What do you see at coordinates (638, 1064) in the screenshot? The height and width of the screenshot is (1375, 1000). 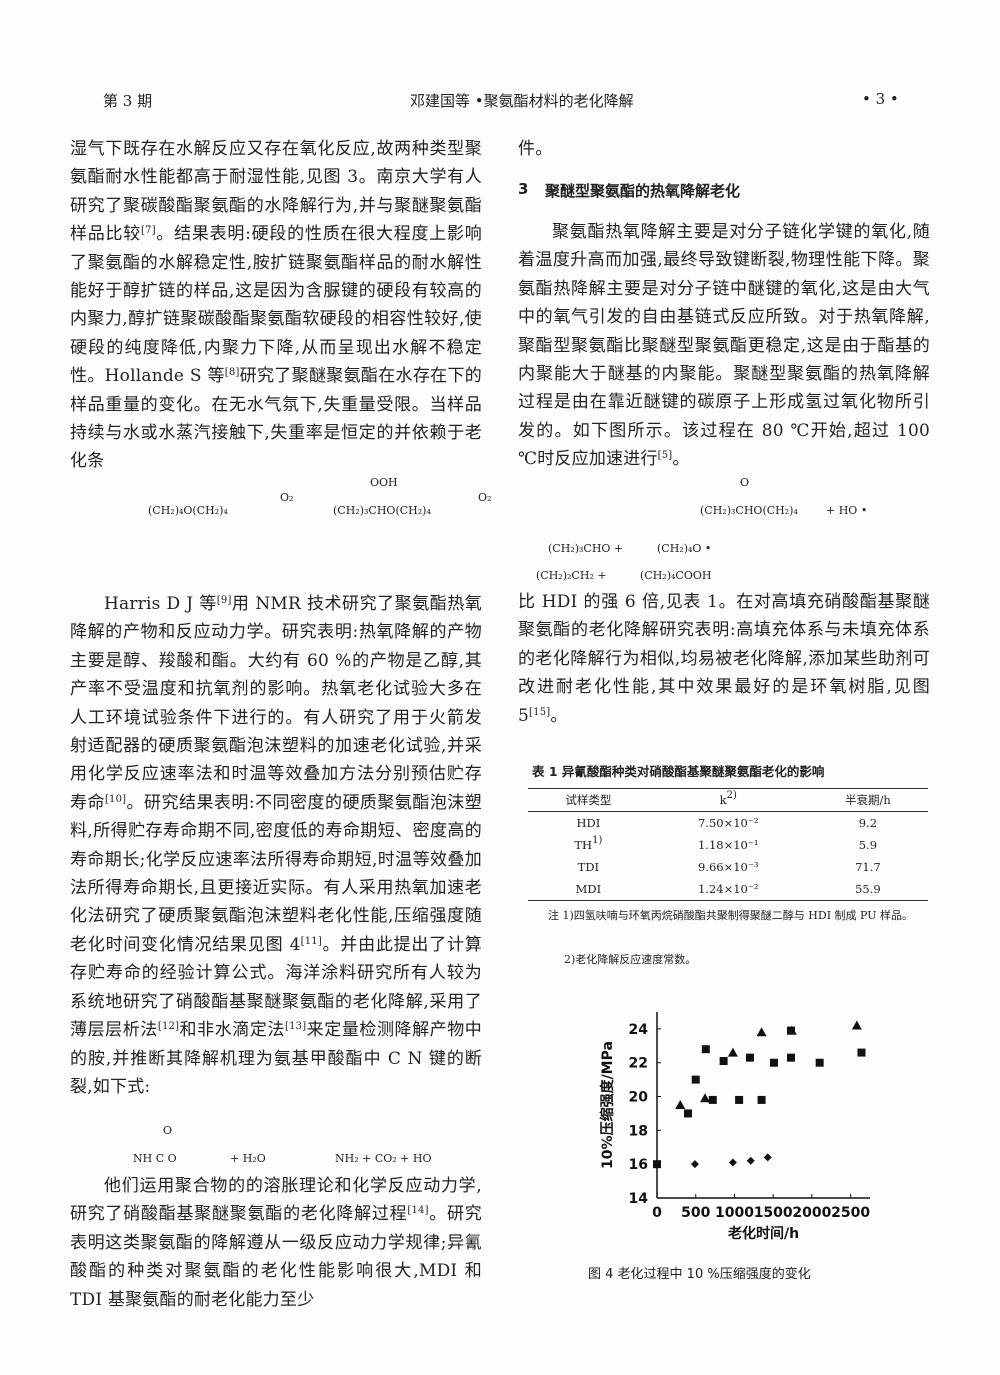 I see `y-tick-label: 22` at bounding box center [638, 1064].